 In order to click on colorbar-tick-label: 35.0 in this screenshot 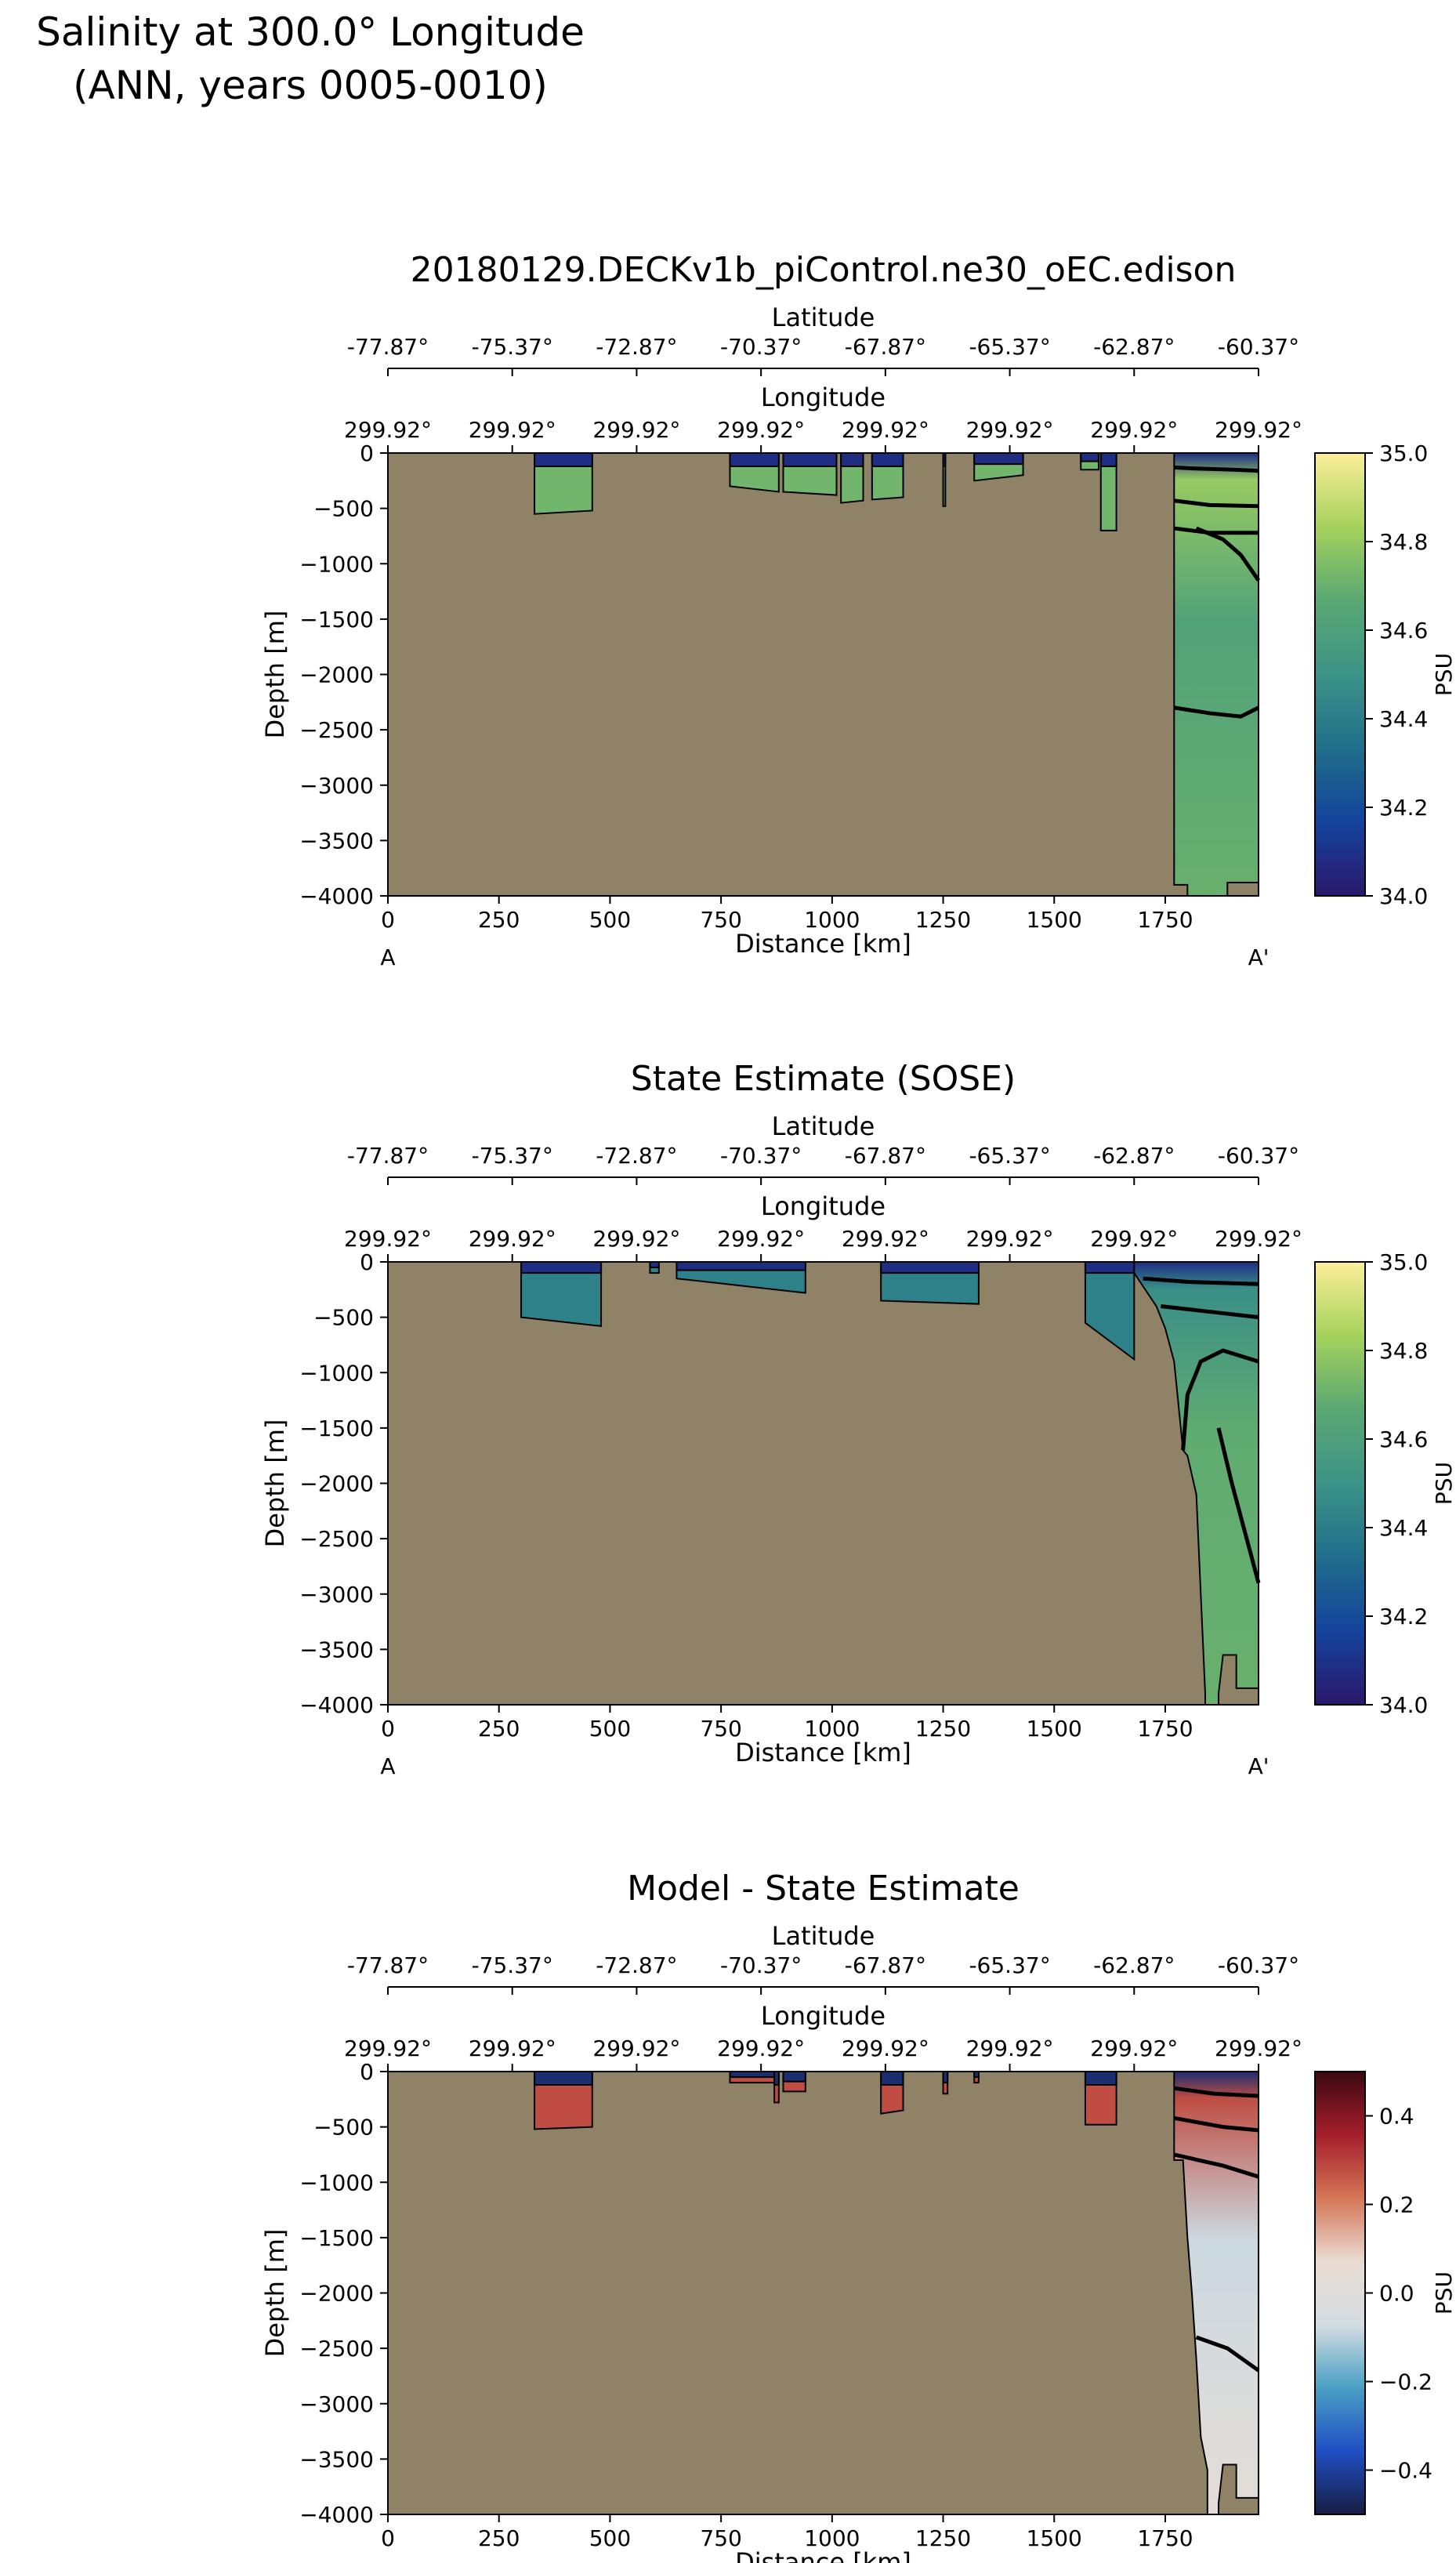, I will do `click(1403, 453)`.